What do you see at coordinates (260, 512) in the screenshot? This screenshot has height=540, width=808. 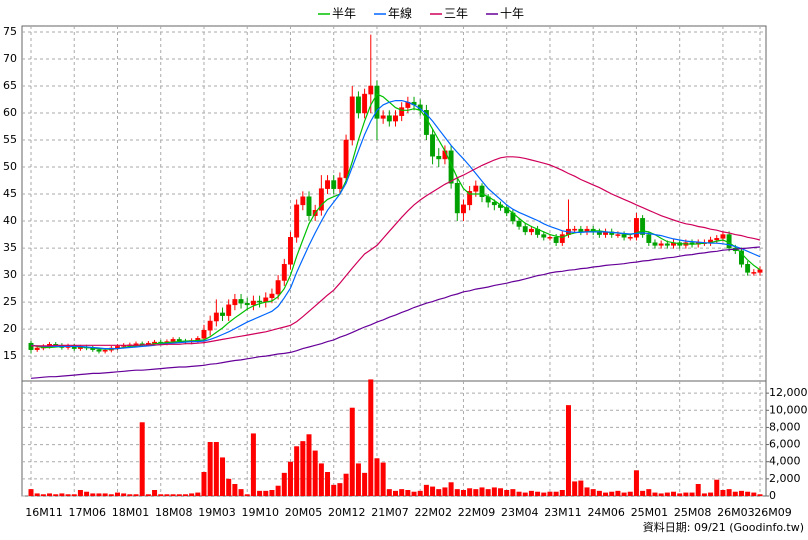 I see `x-tick-label: 19M10` at bounding box center [260, 512].